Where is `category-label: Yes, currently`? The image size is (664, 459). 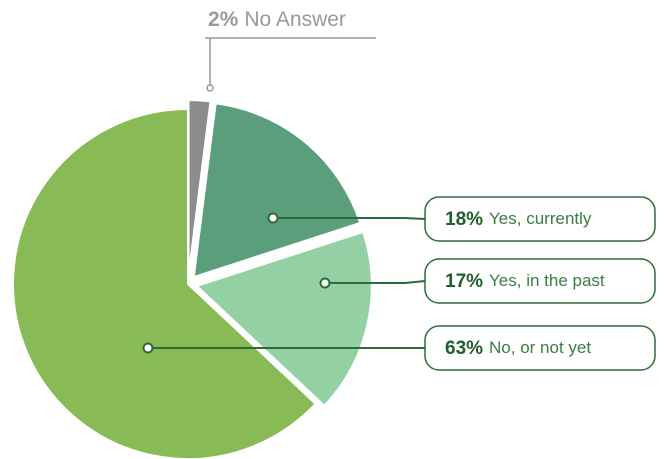 category-label: Yes, currently is located at coordinates (540, 218).